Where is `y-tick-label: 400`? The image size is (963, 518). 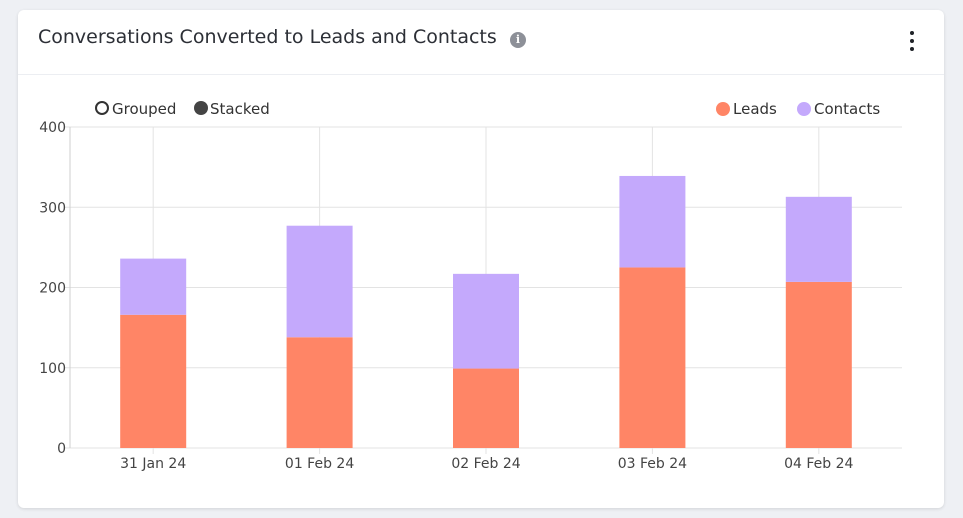
y-tick-label: 400 is located at coordinates (52, 128).